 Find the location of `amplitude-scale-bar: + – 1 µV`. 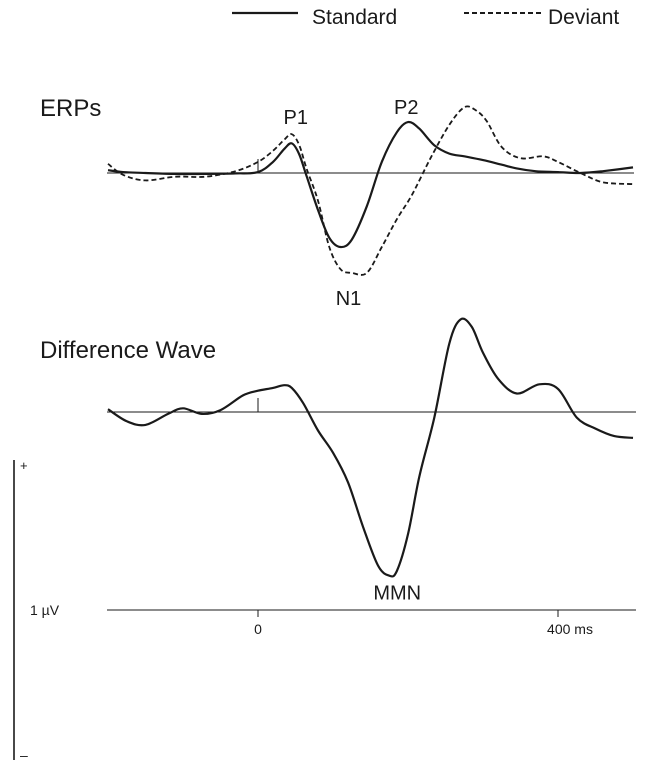

amplitude-scale-bar: + – 1 µV is located at coordinates (36, 610).